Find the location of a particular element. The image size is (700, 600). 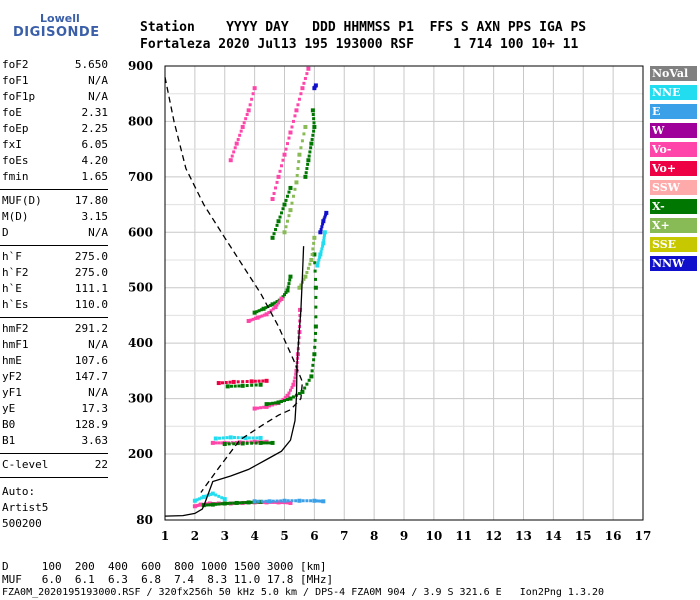

param-name: yF2 is located at coordinates (12, 376).